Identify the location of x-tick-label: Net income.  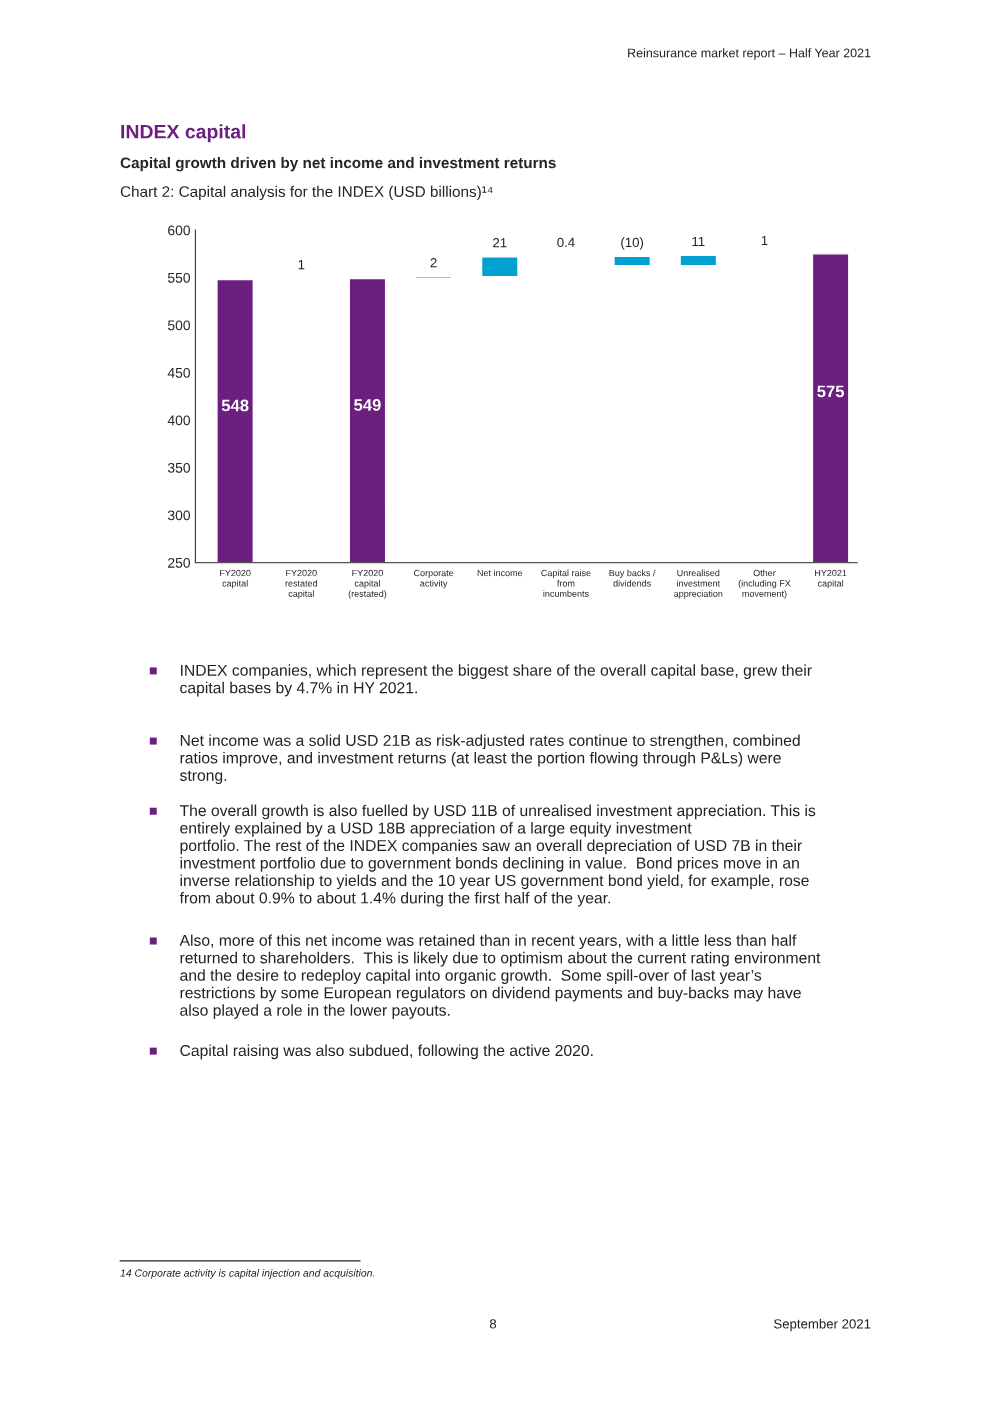
(500, 573).